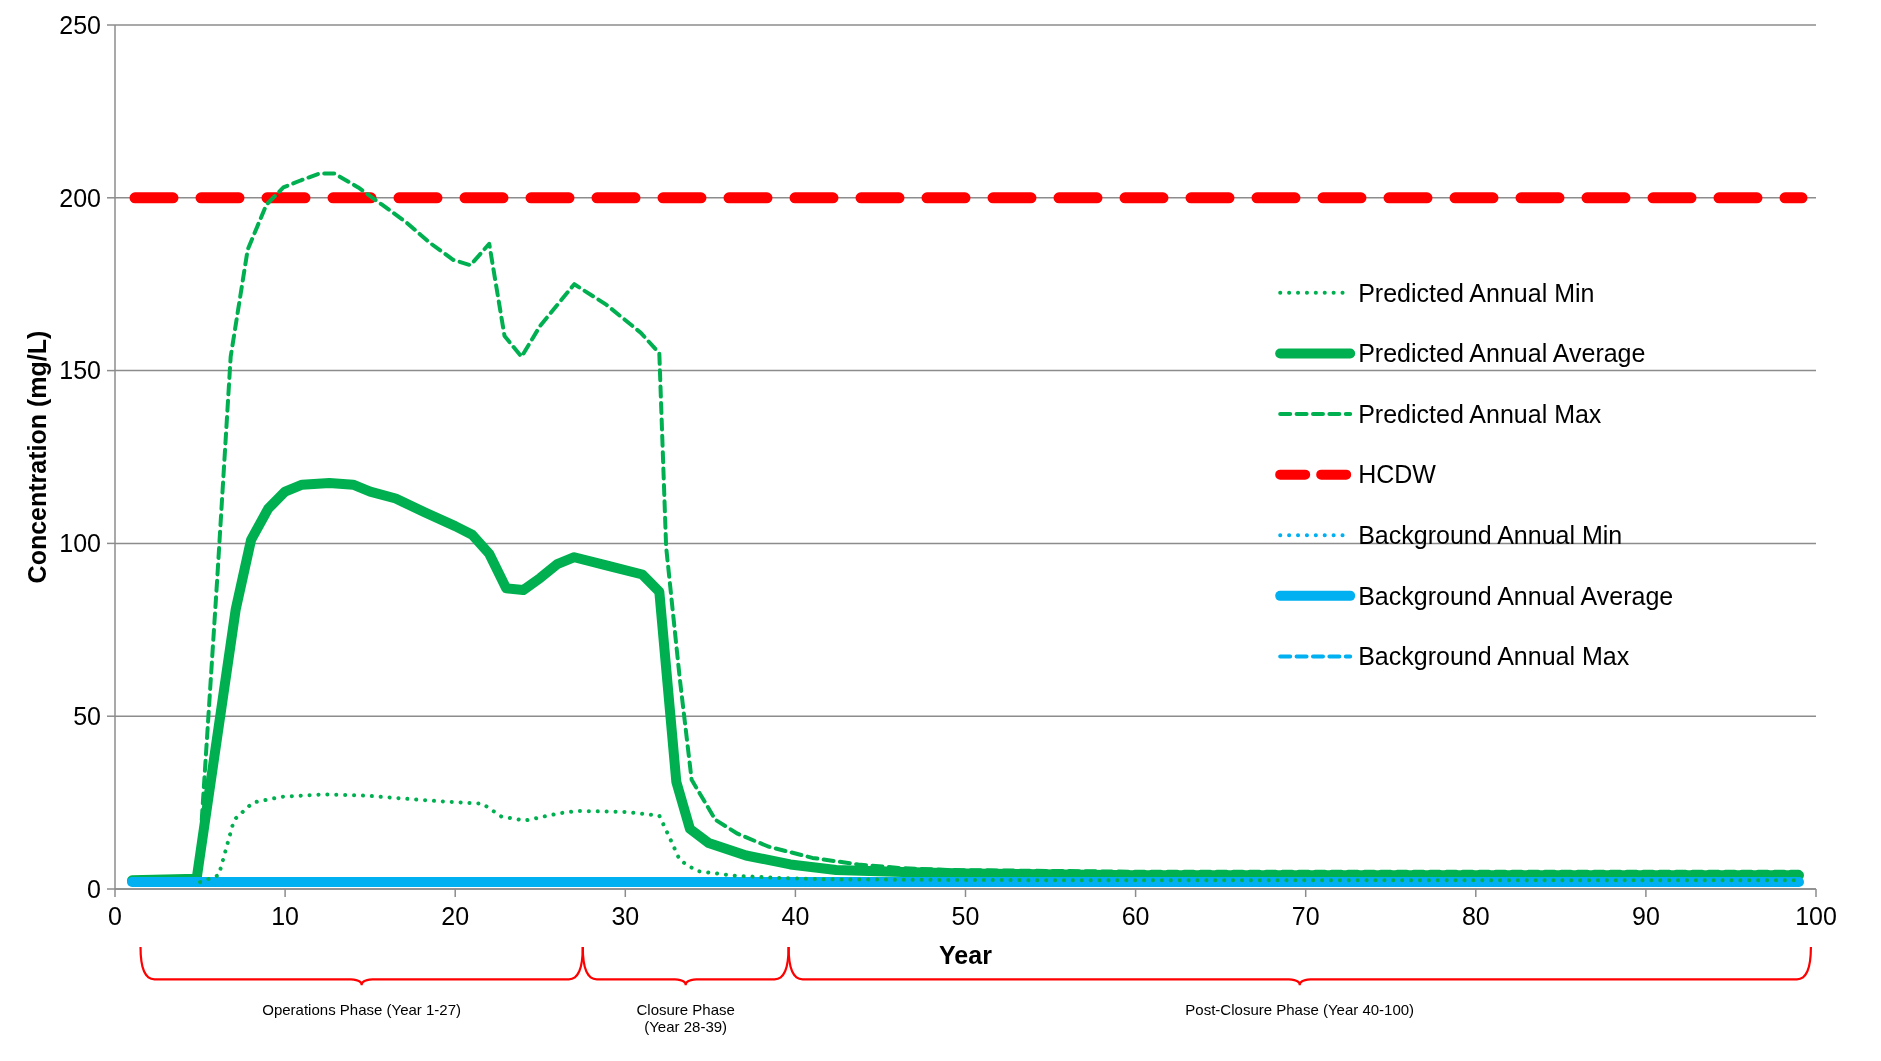 Image resolution: width=1881 pixels, height=1061 pixels. I want to click on x-tick-label: 50, so click(965, 916).